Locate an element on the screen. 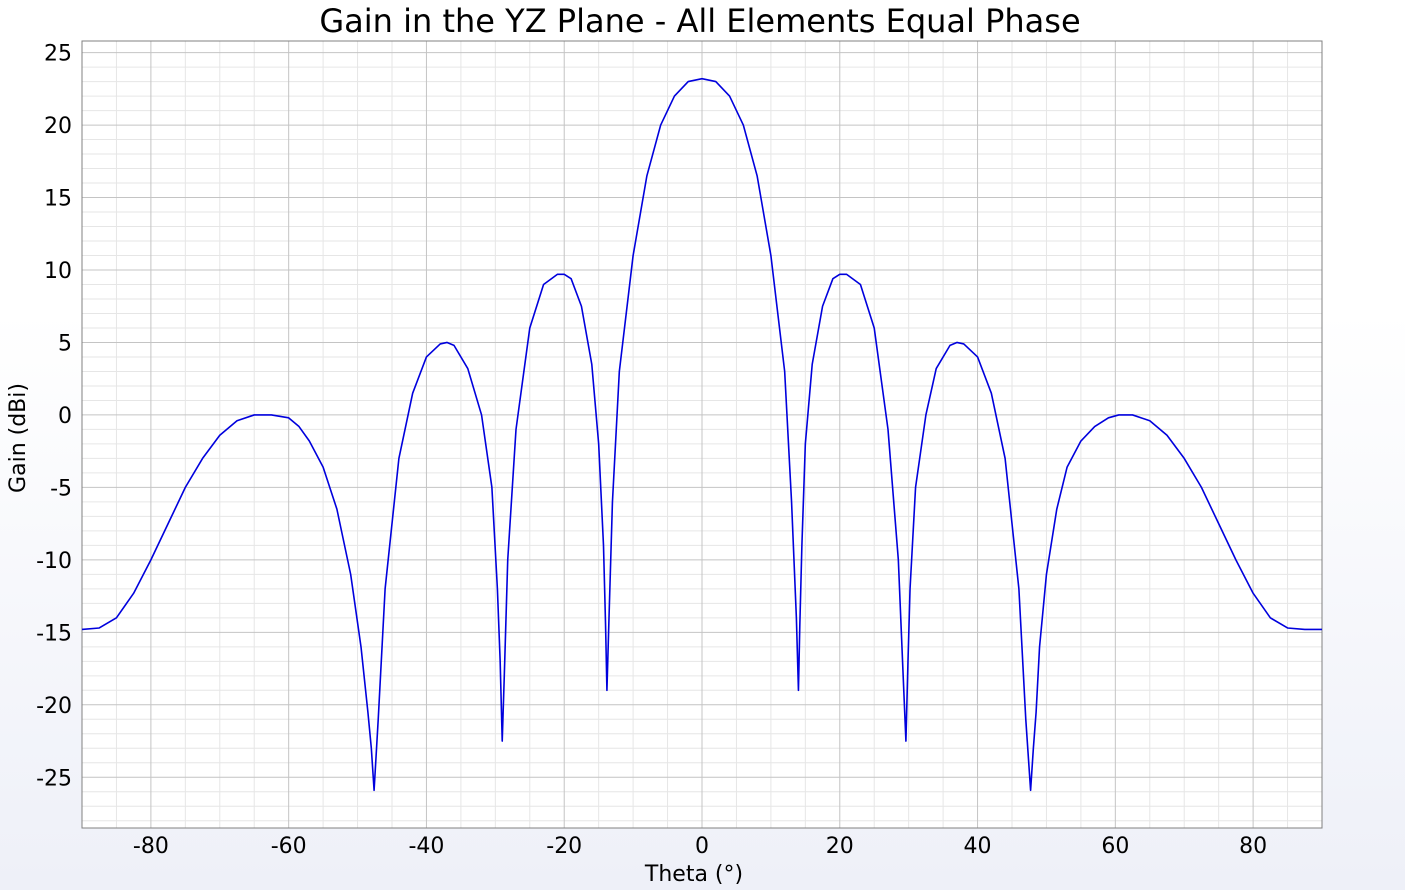 The width and height of the screenshot is (1405, 890). x-tick-label: -20 is located at coordinates (564, 846).